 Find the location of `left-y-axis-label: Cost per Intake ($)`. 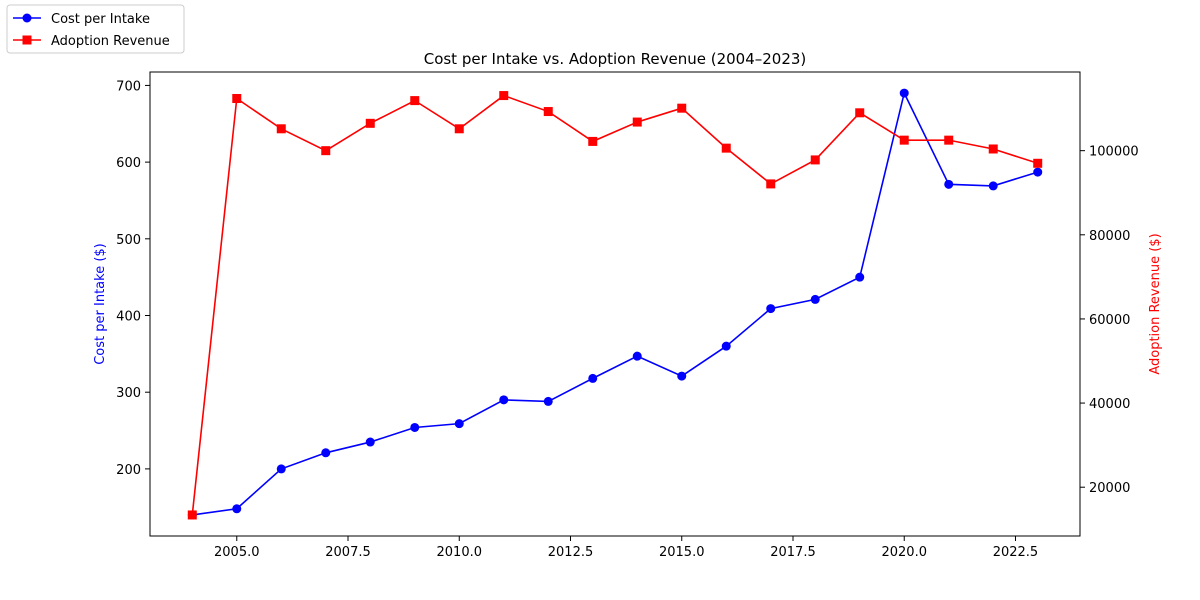

left-y-axis-label: Cost per Intake ($) is located at coordinates (100, 304).